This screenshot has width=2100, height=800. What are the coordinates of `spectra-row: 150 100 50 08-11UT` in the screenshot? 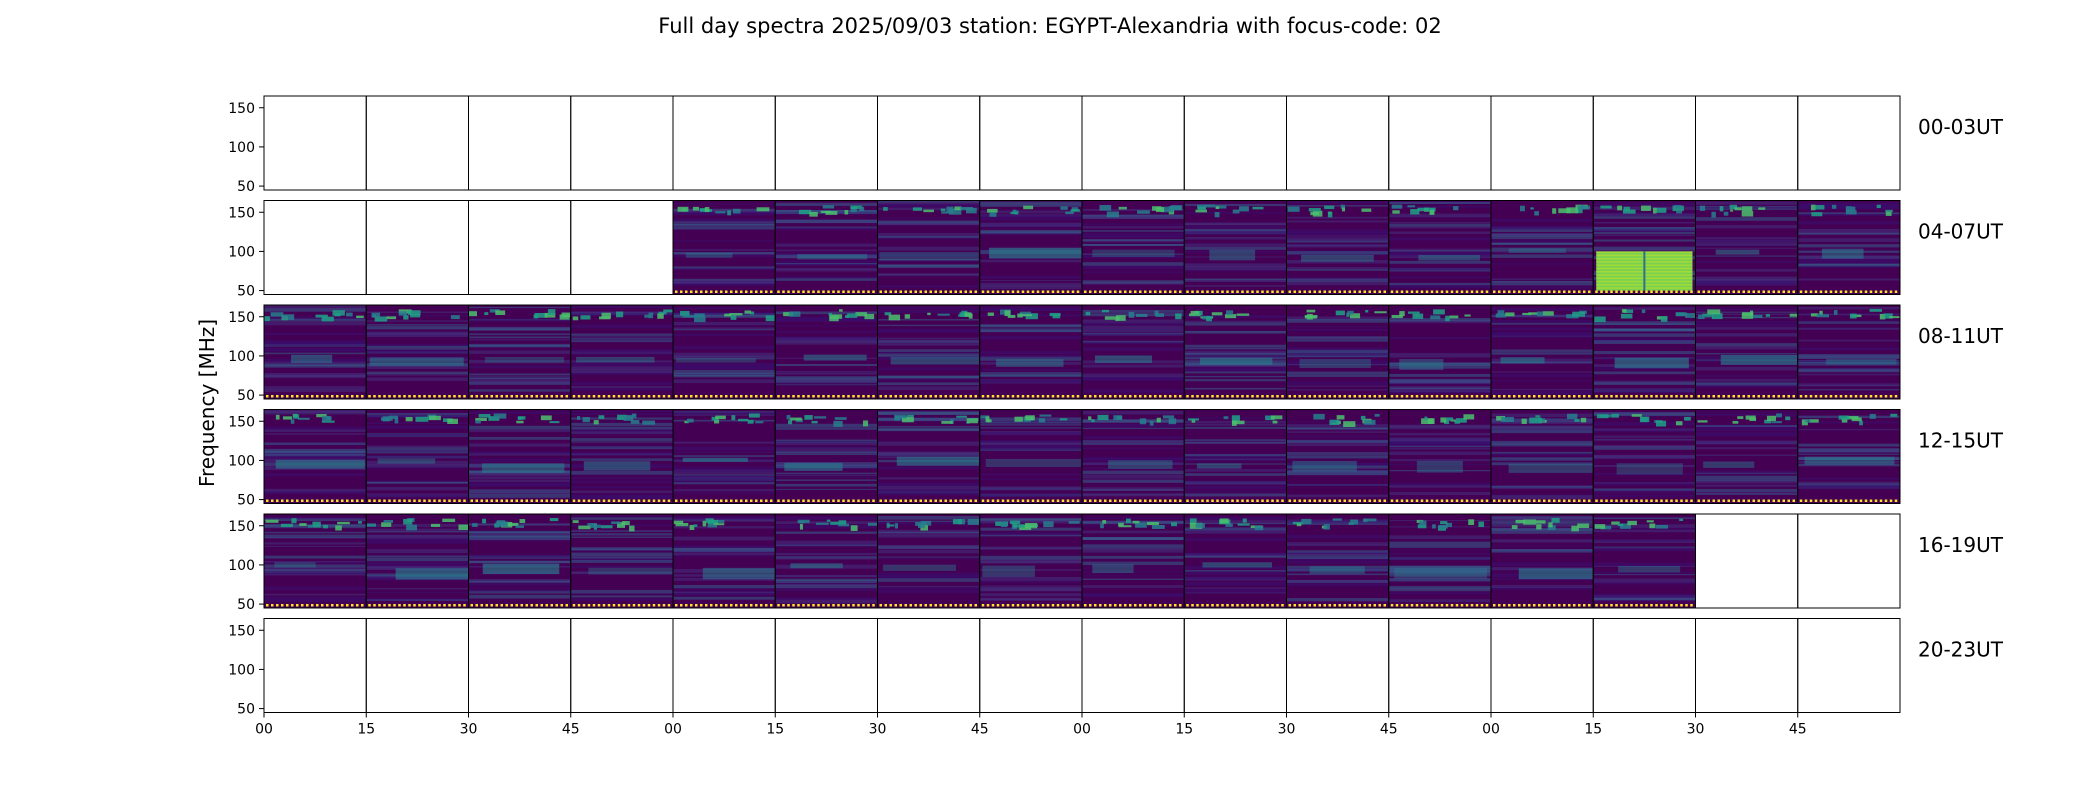 It's located at (1116, 354).